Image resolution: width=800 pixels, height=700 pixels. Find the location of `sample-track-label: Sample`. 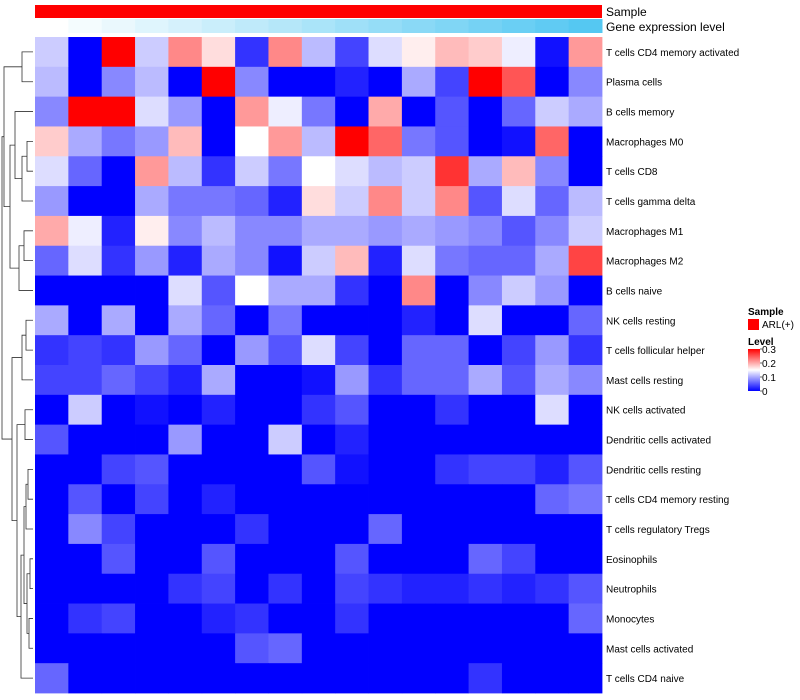

sample-track-label: Sample is located at coordinates (626, 12).